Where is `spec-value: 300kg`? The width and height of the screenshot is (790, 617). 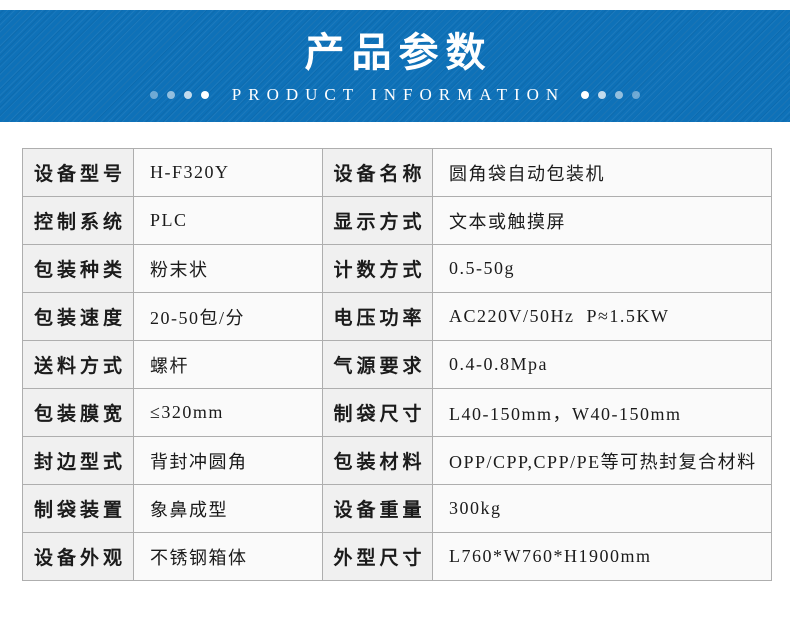 spec-value: 300kg is located at coordinates (602, 508).